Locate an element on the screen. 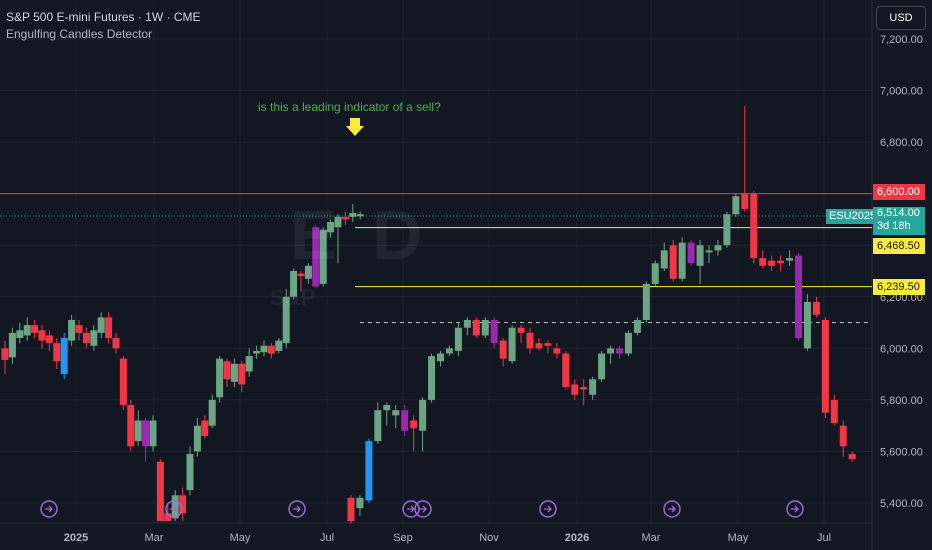 The width and height of the screenshot is (932, 550). watermark-text: S&P is located at coordinates (293, 297).